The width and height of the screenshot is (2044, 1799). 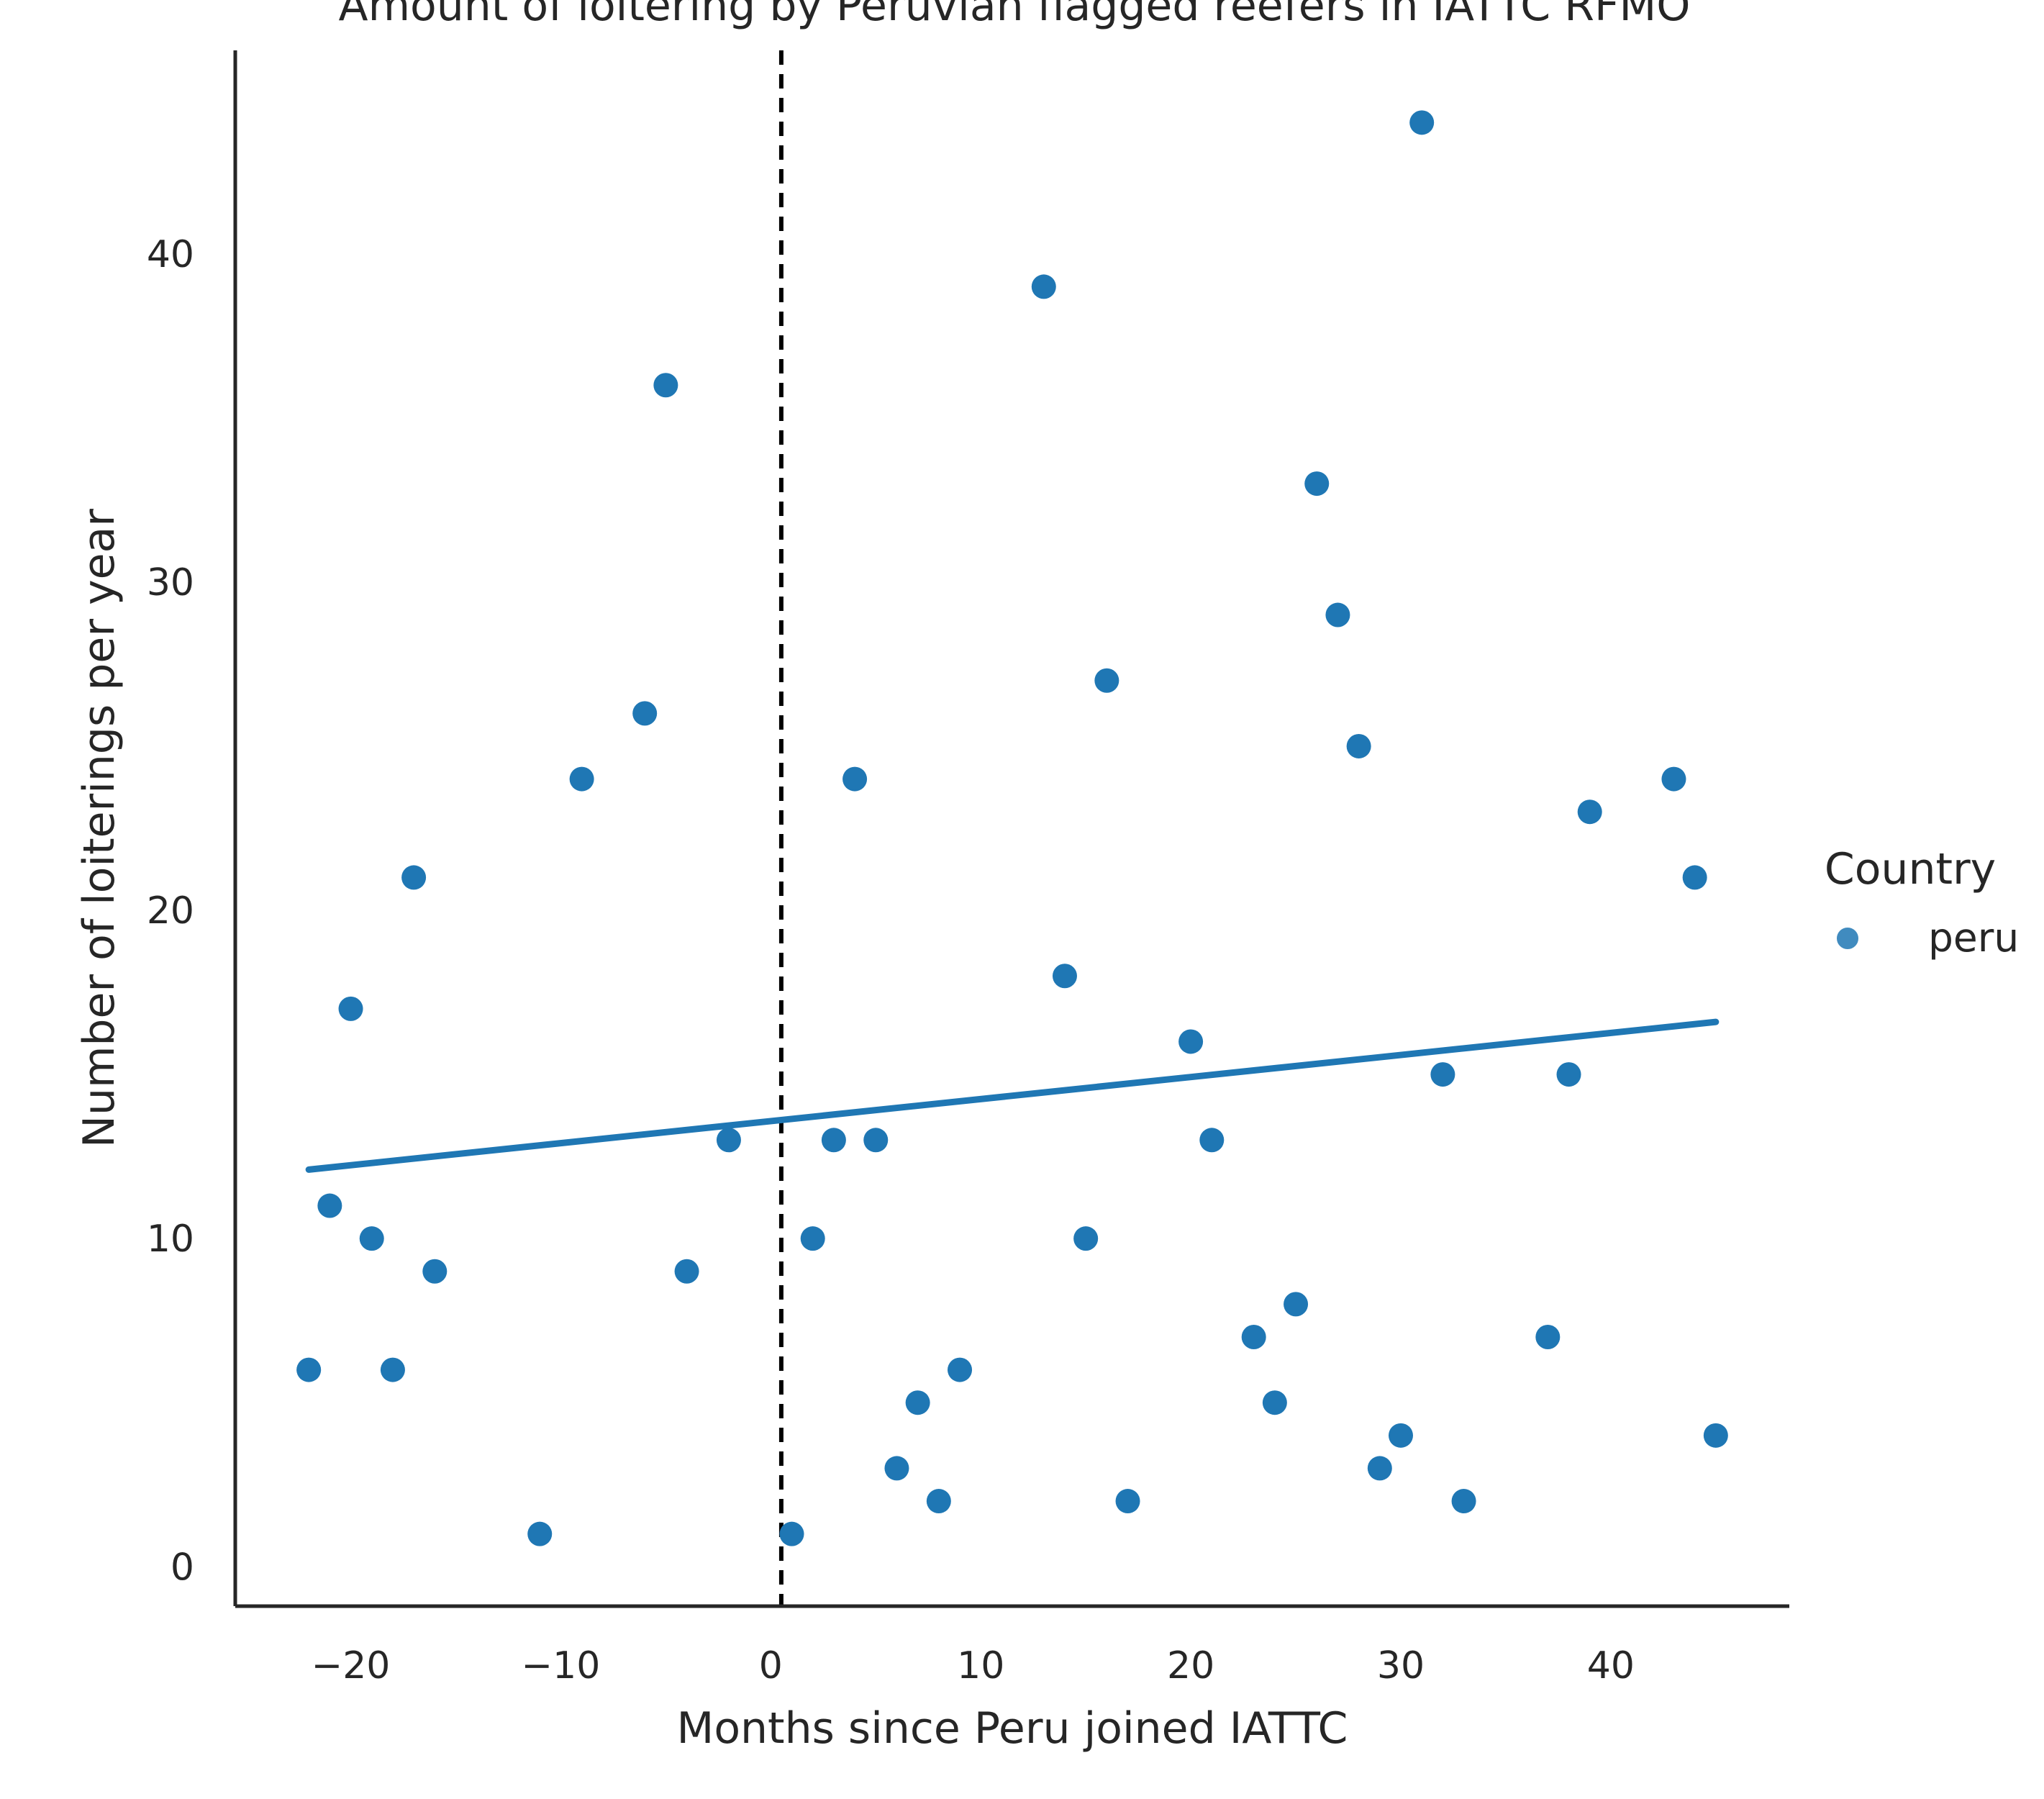 What do you see at coordinates (1012, 1095) in the screenshot?
I see `fit-line` at bounding box center [1012, 1095].